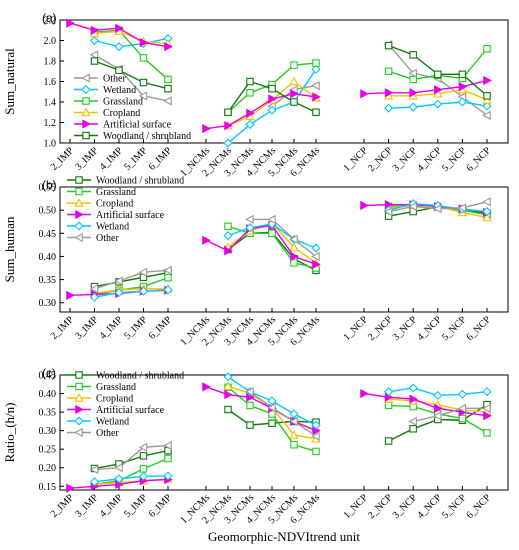  Describe the element at coordinates (48, 280) in the screenshot. I see `y-tick-label: 0.35` at that location.